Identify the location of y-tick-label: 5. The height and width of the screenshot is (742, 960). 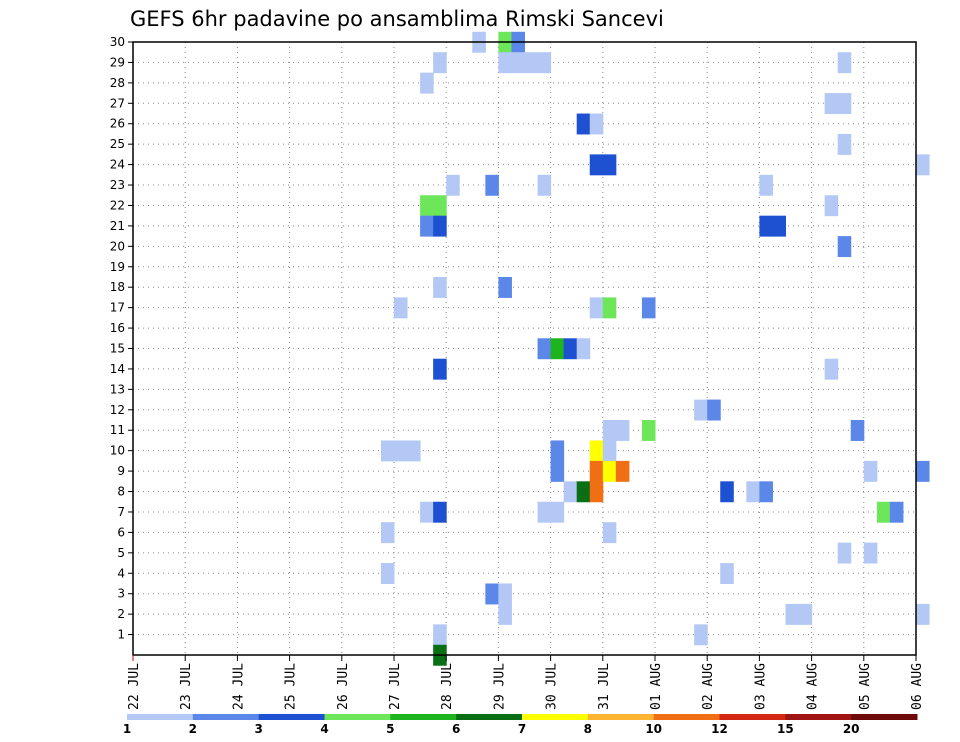
(121, 553).